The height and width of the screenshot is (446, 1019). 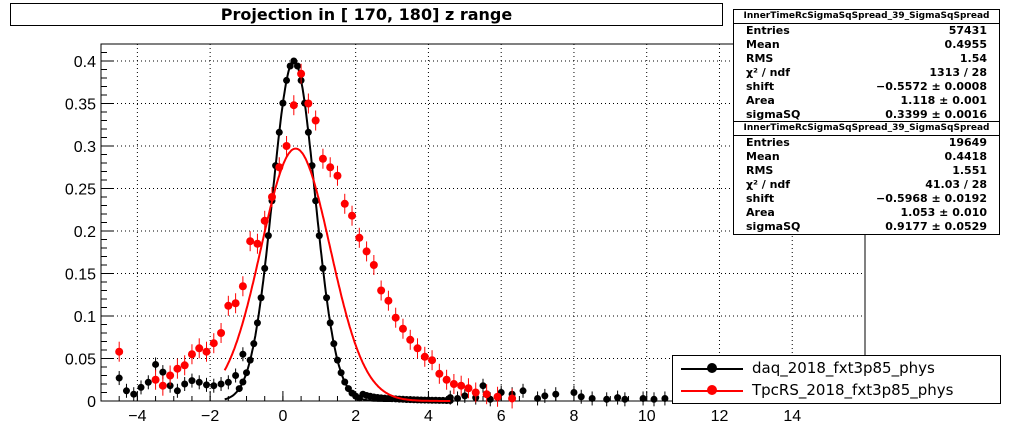 What do you see at coordinates (85, 62) in the screenshot?
I see `ytick-label-8: 0.4` at bounding box center [85, 62].